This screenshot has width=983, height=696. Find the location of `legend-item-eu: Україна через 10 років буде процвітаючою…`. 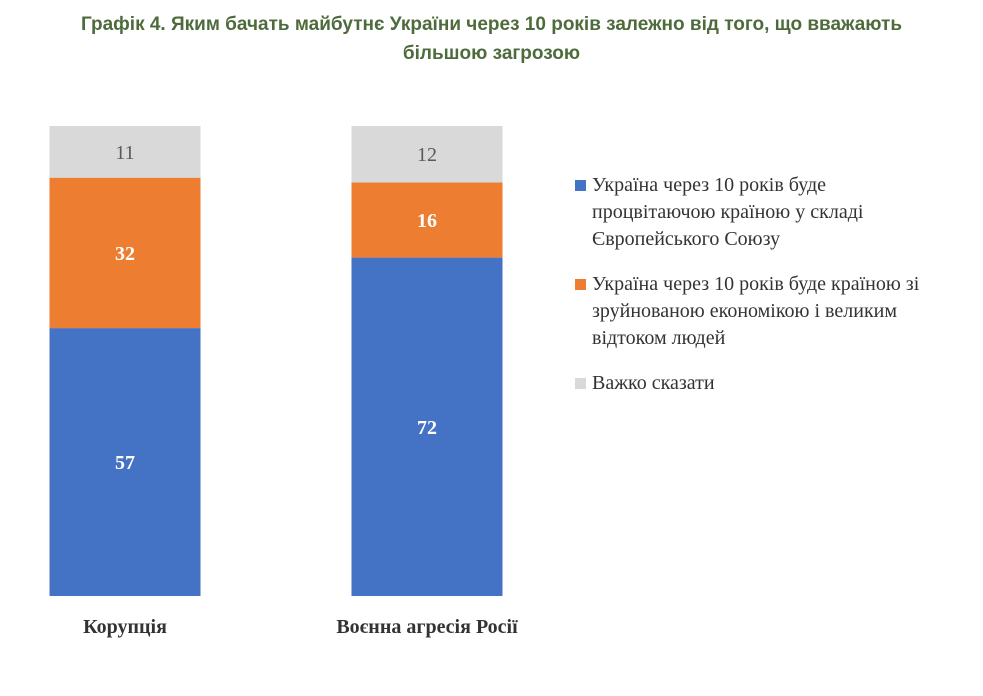

legend-item-eu: Україна через 10 років буде процвітаючою… is located at coordinates (755, 212).